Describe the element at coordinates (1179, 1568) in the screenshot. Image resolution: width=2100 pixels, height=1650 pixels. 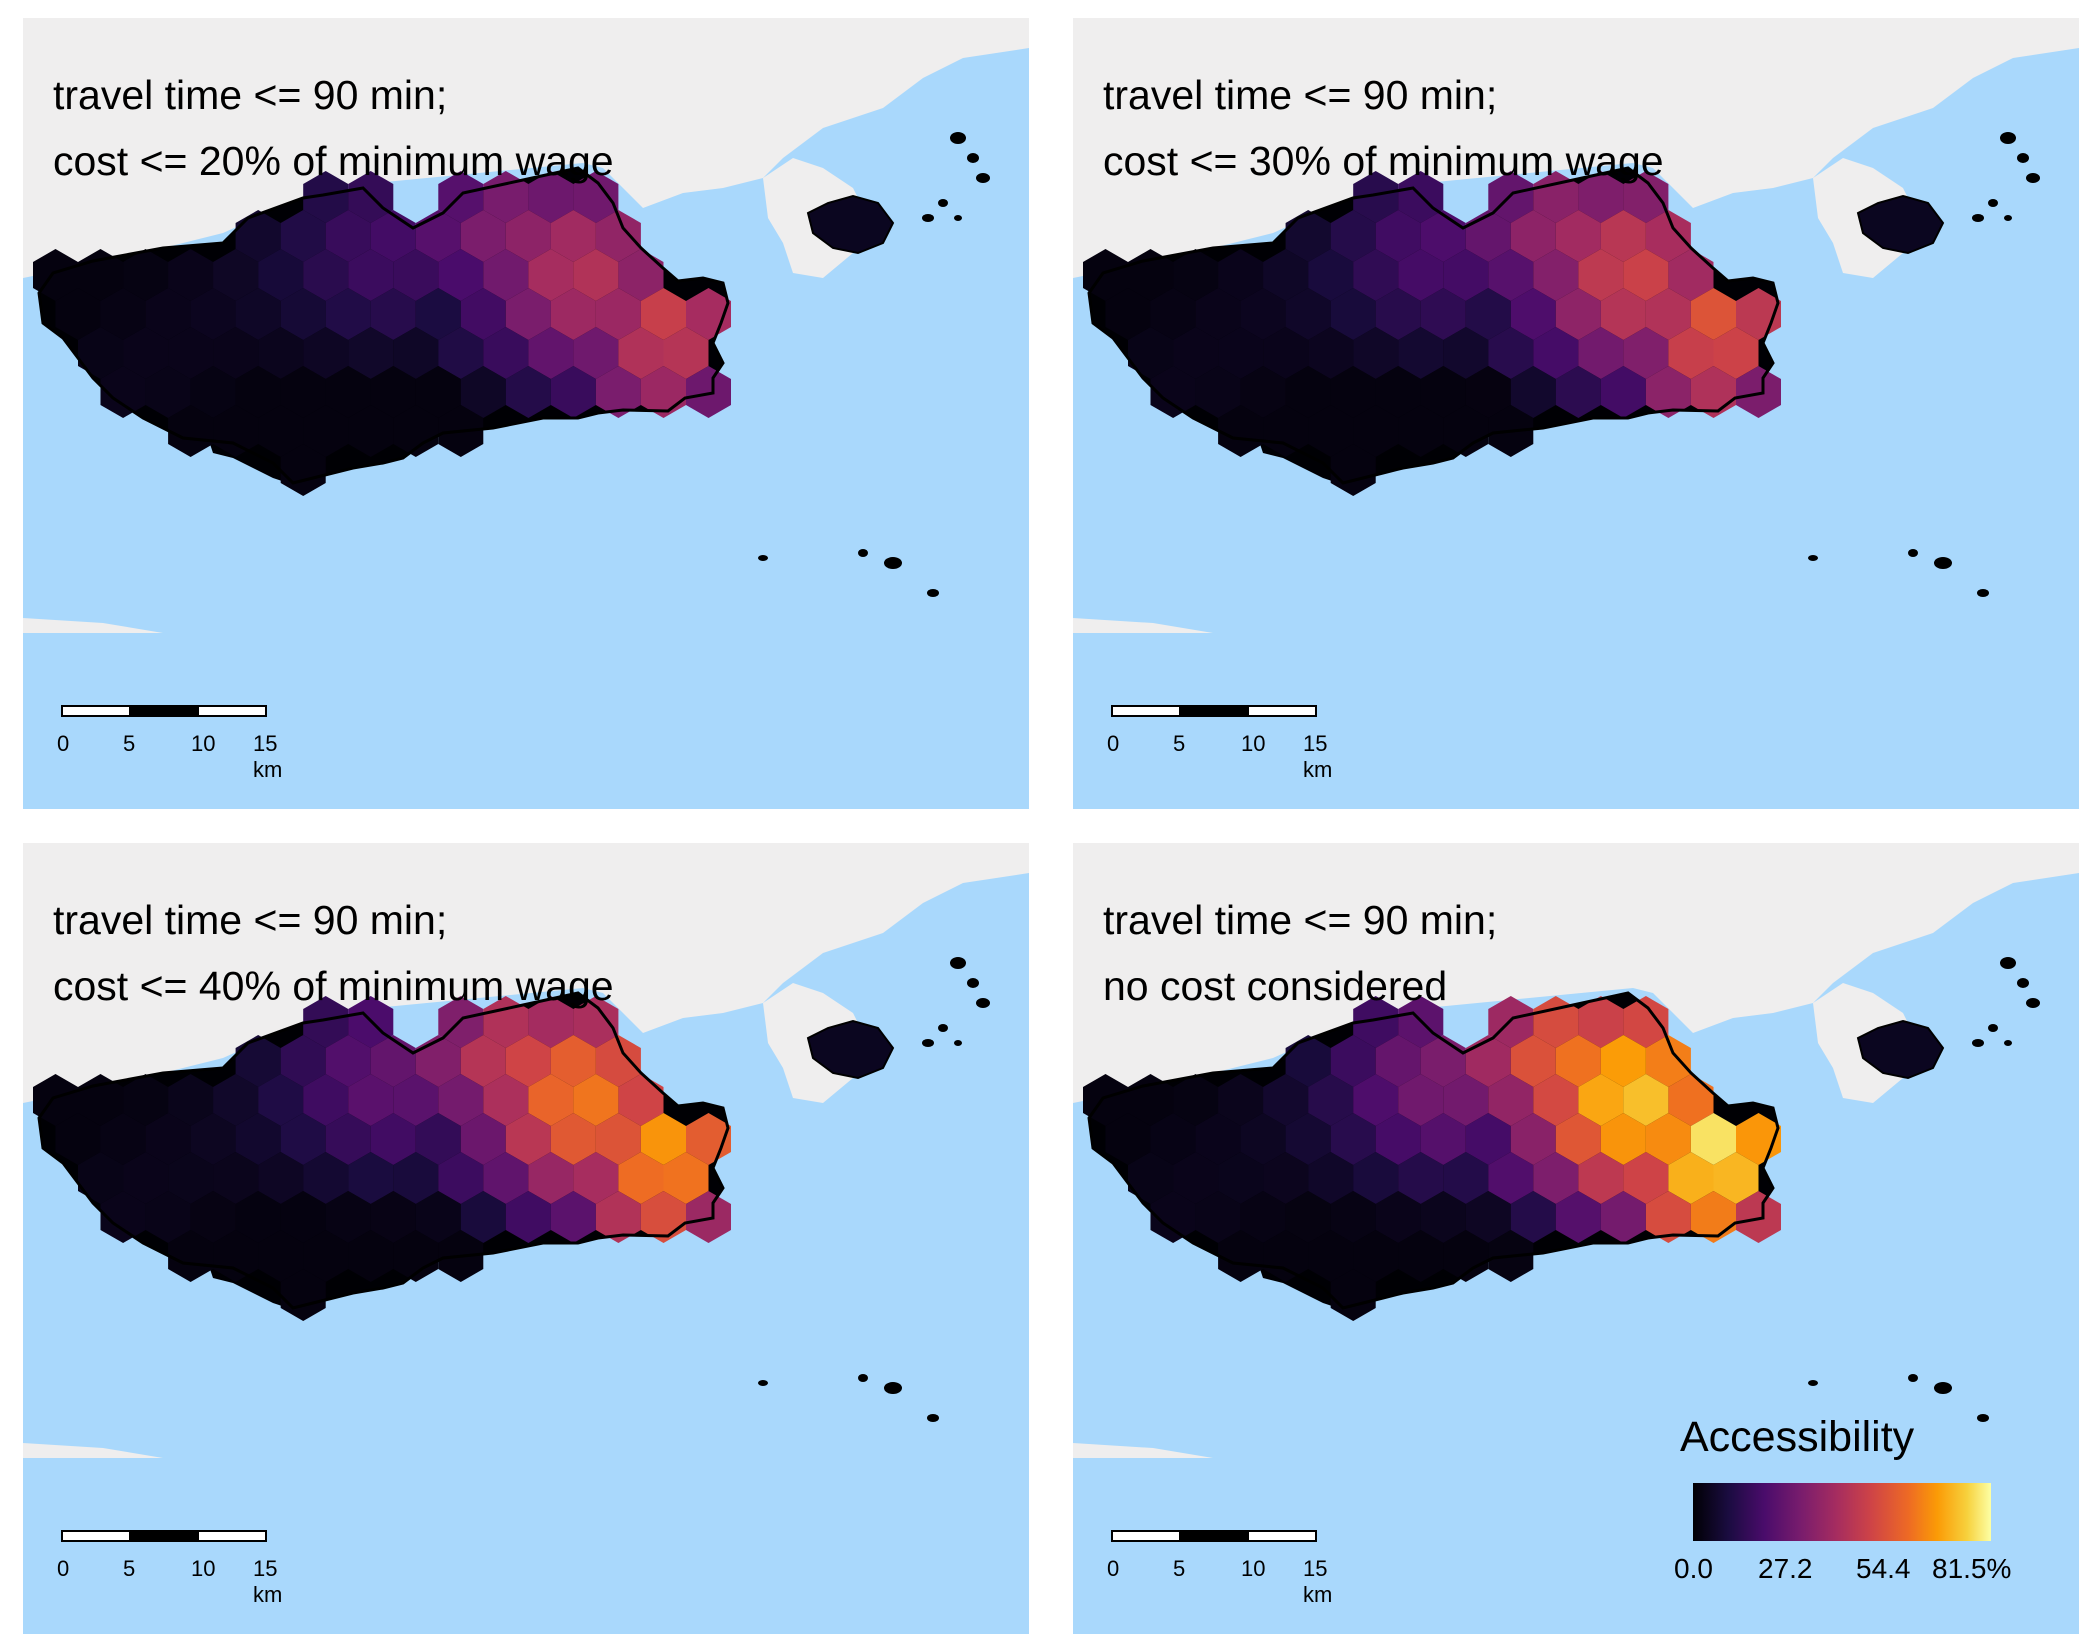
I see `scale-bar-tick: 5` at that location.